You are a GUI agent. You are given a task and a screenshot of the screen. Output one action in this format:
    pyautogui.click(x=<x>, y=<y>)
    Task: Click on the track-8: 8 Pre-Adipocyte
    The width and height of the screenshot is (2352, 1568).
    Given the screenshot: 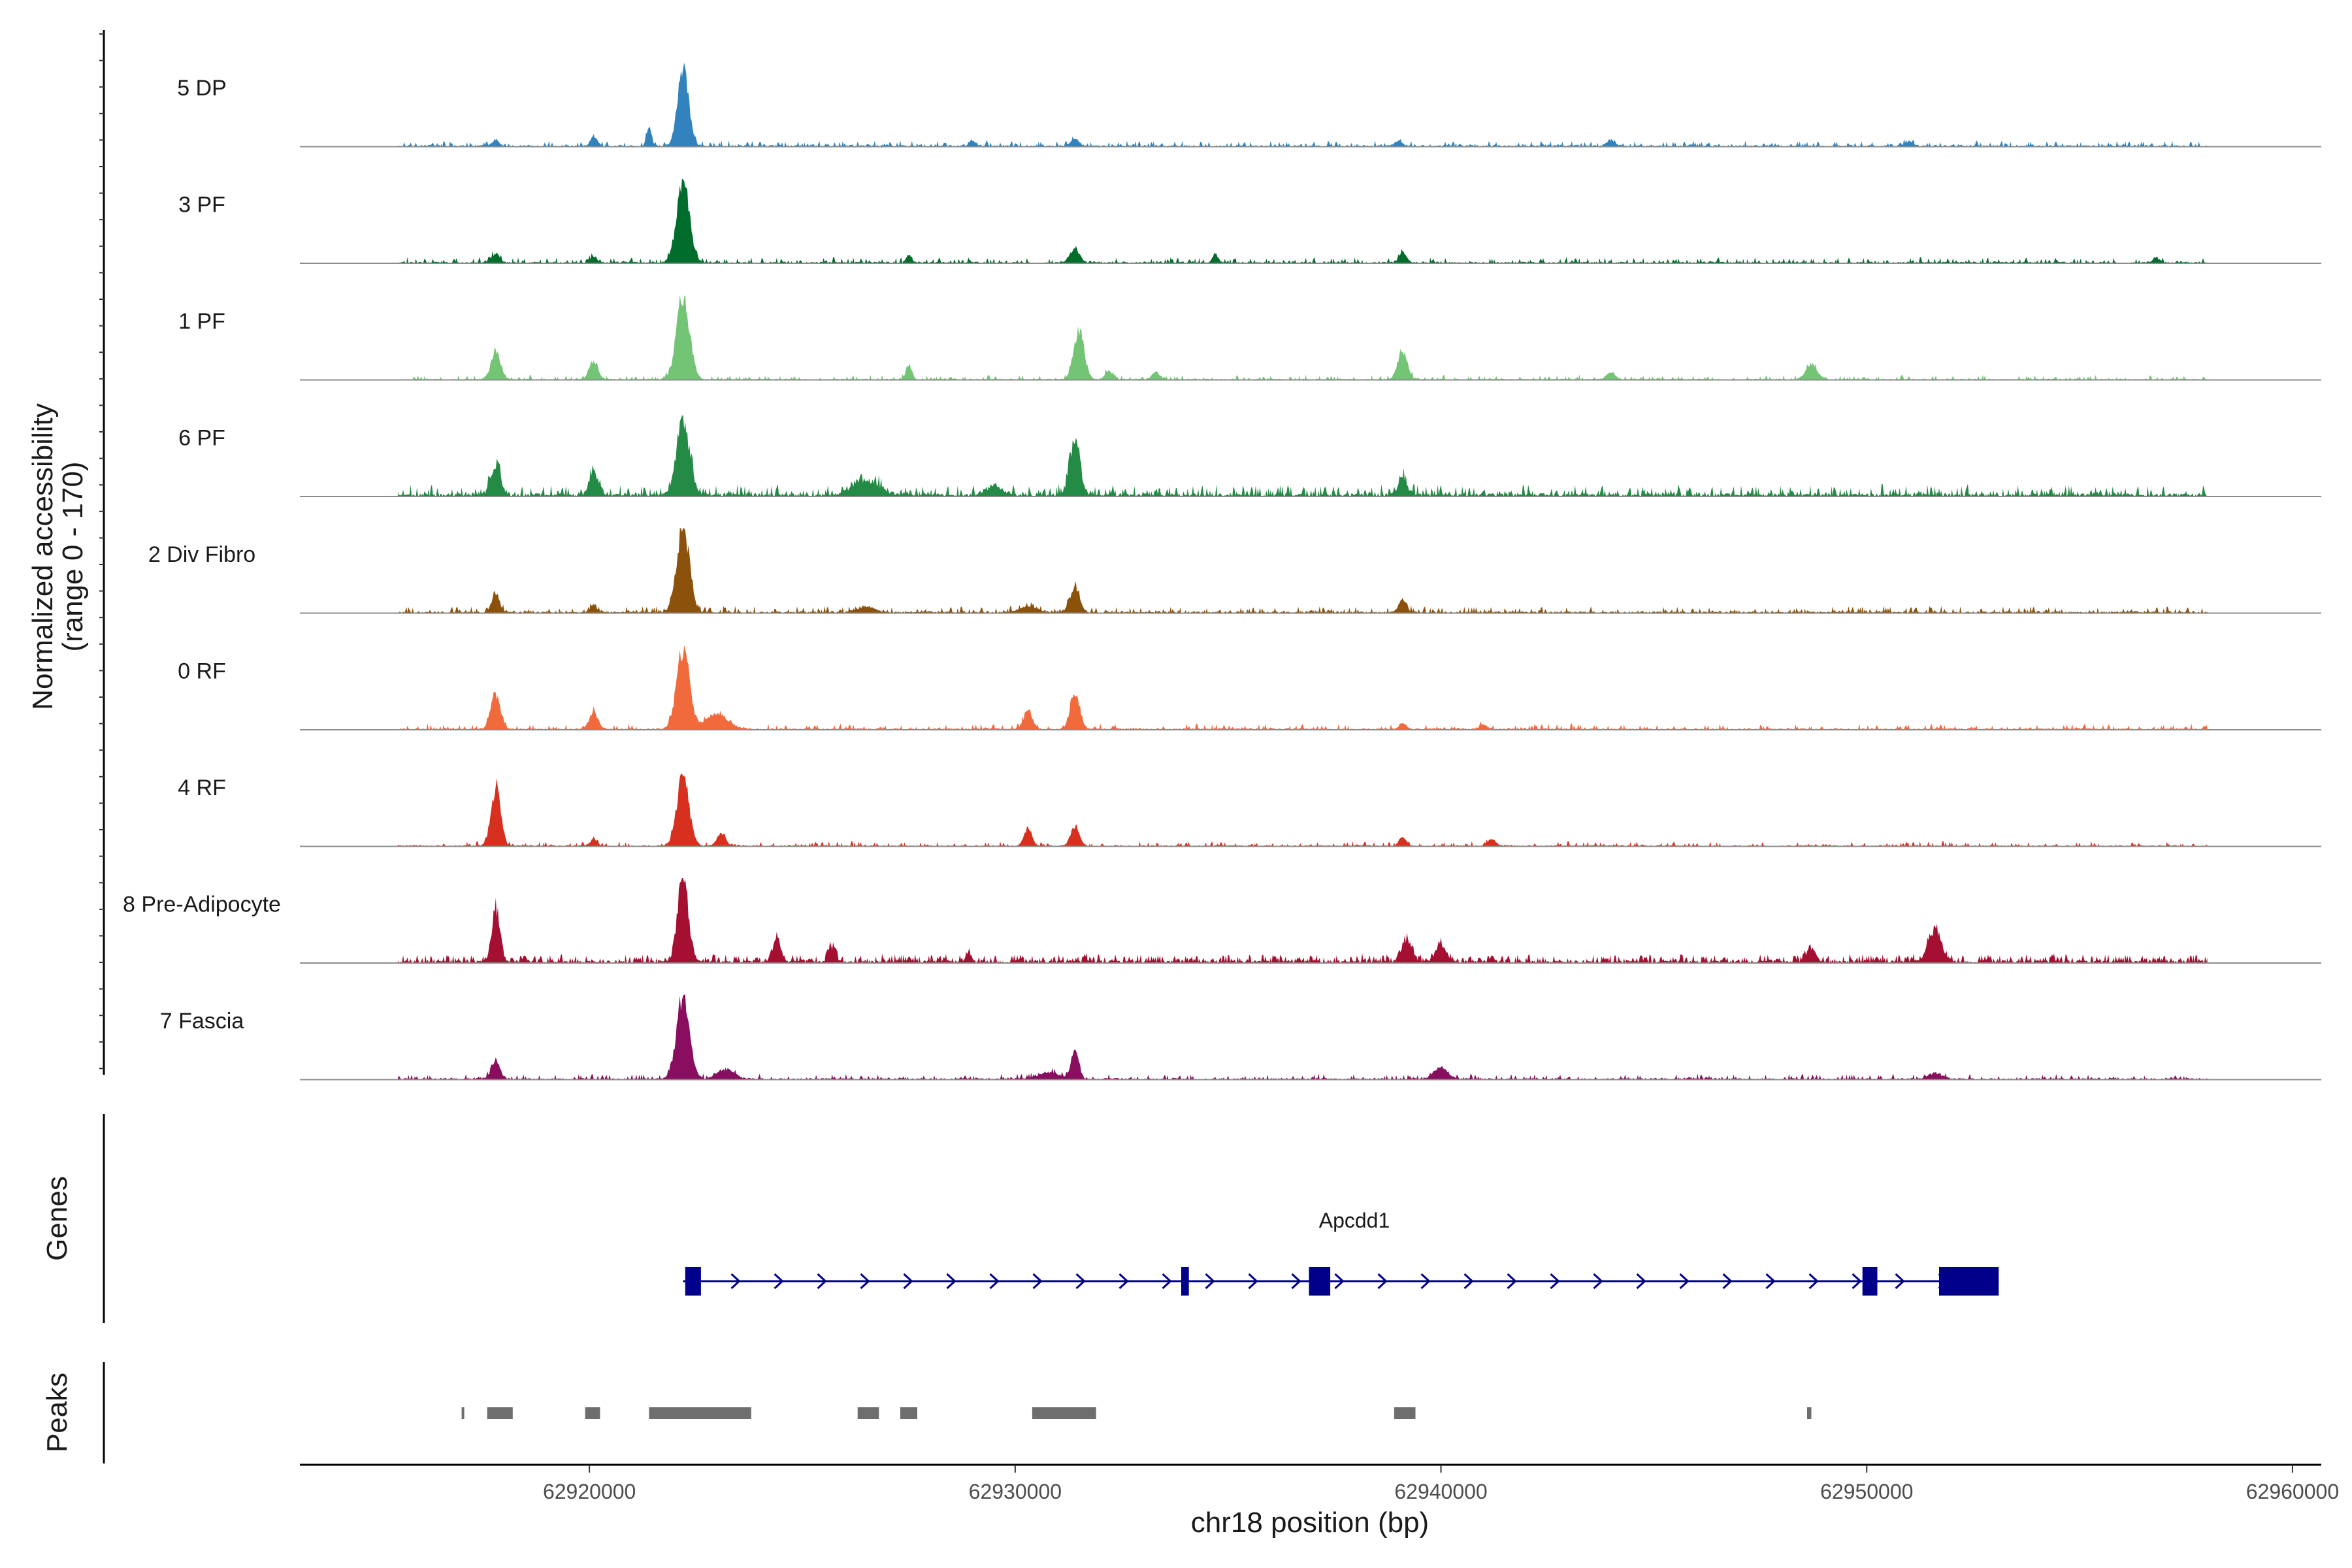 What is the action you would take?
    pyautogui.click(x=1222, y=921)
    